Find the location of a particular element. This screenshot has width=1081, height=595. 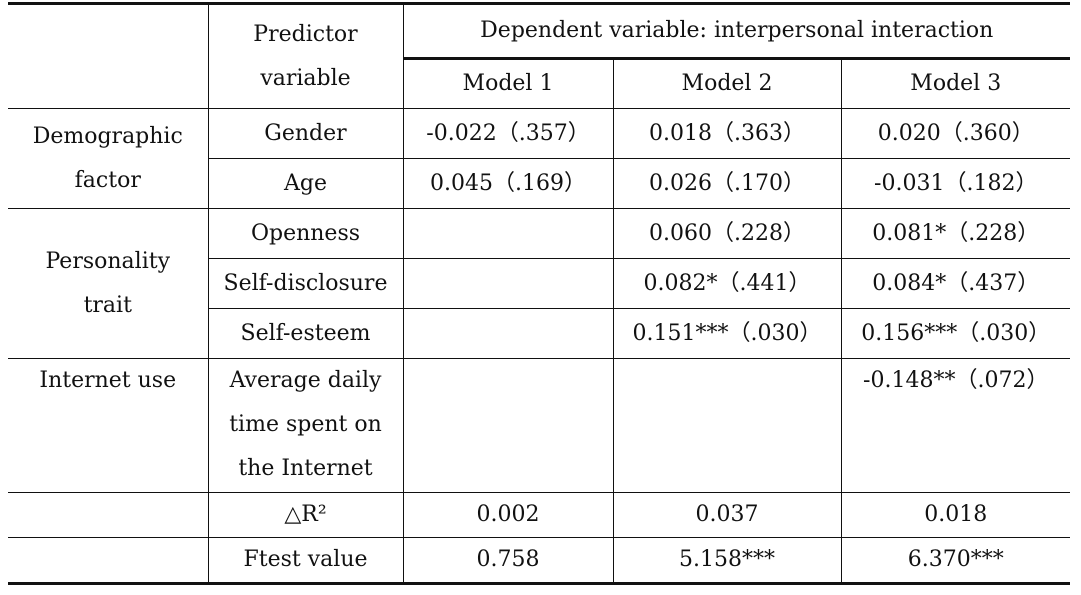

row-self-disclosure-label: Self-disclosure is located at coordinates (305, 283).